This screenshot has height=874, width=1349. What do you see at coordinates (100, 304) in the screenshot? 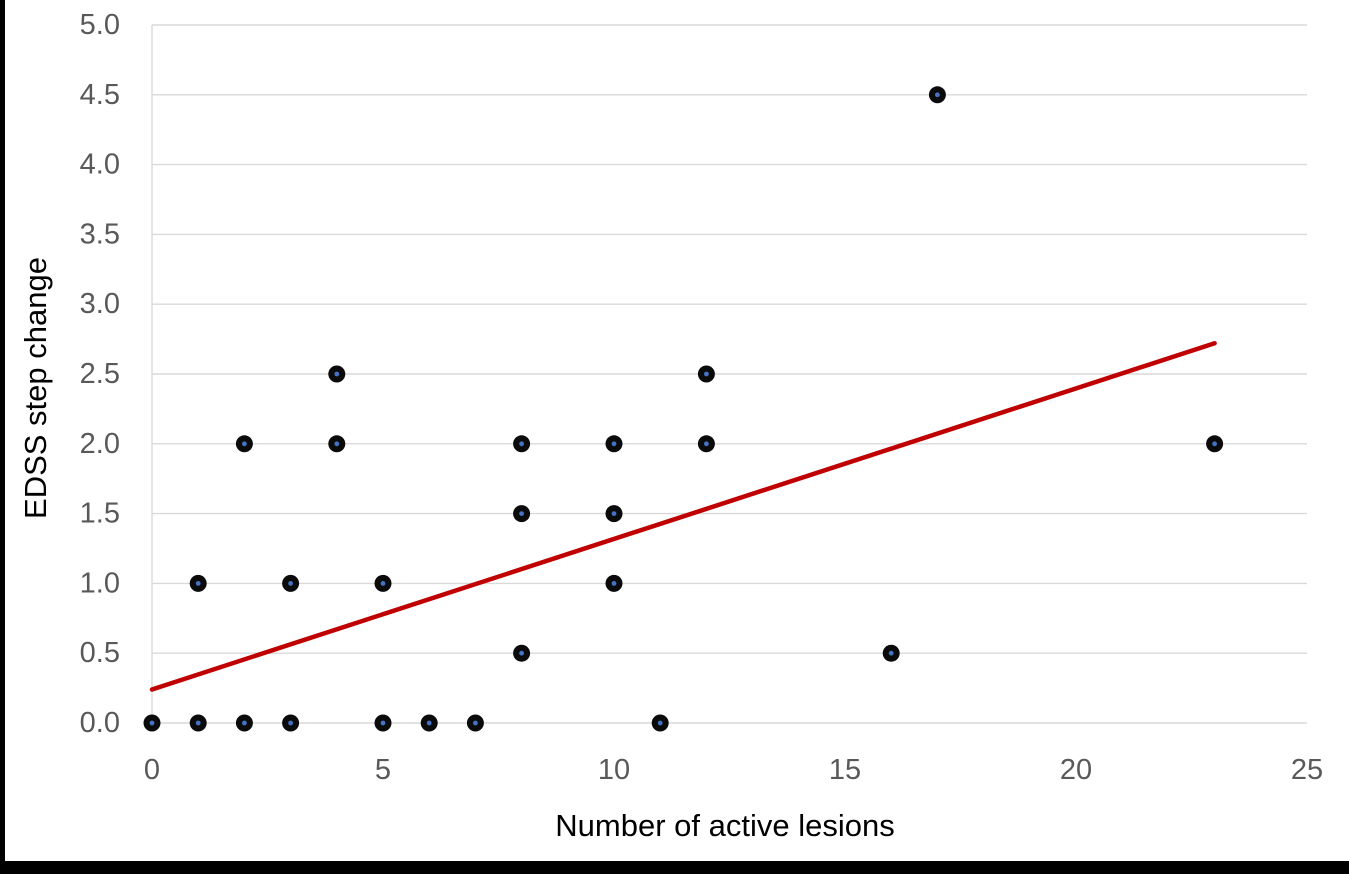
I see `y-tick-label: 3.0` at bounding box center [100, 304].